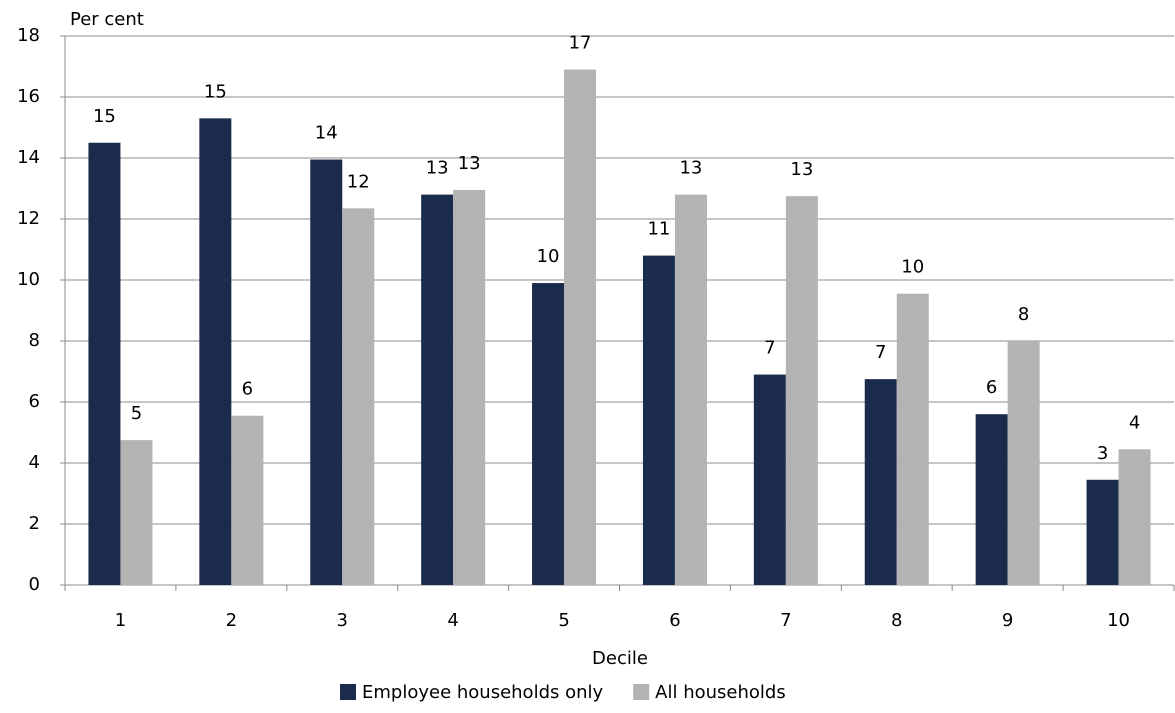  What do you see at coordinates (1007, 620) in the screenshot?
I see `x-tick-label: 9` at bounding box center [1007, 620].